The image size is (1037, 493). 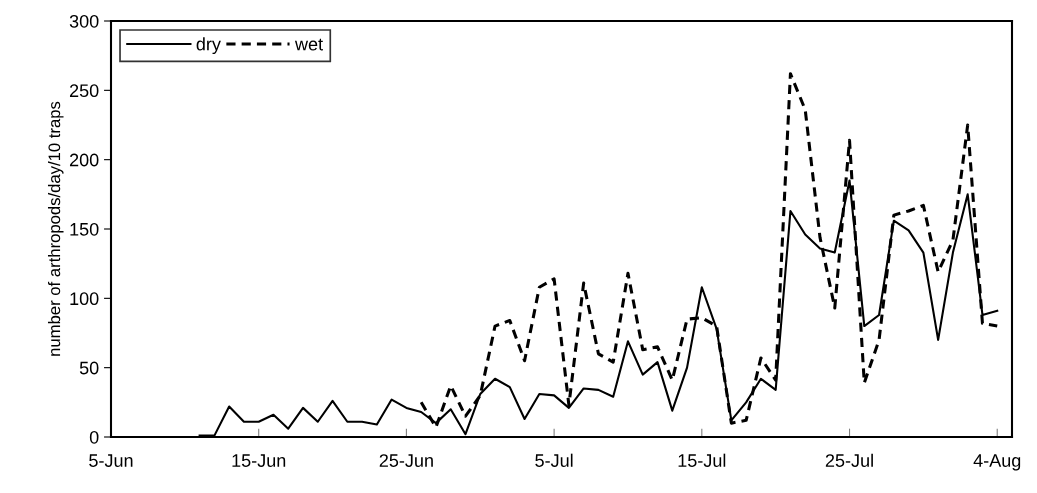 What do you see at coordinates (554, 460) in the screenshot?
I see `x-tick-label: 5-Jul` at bounding box center [554, 460].